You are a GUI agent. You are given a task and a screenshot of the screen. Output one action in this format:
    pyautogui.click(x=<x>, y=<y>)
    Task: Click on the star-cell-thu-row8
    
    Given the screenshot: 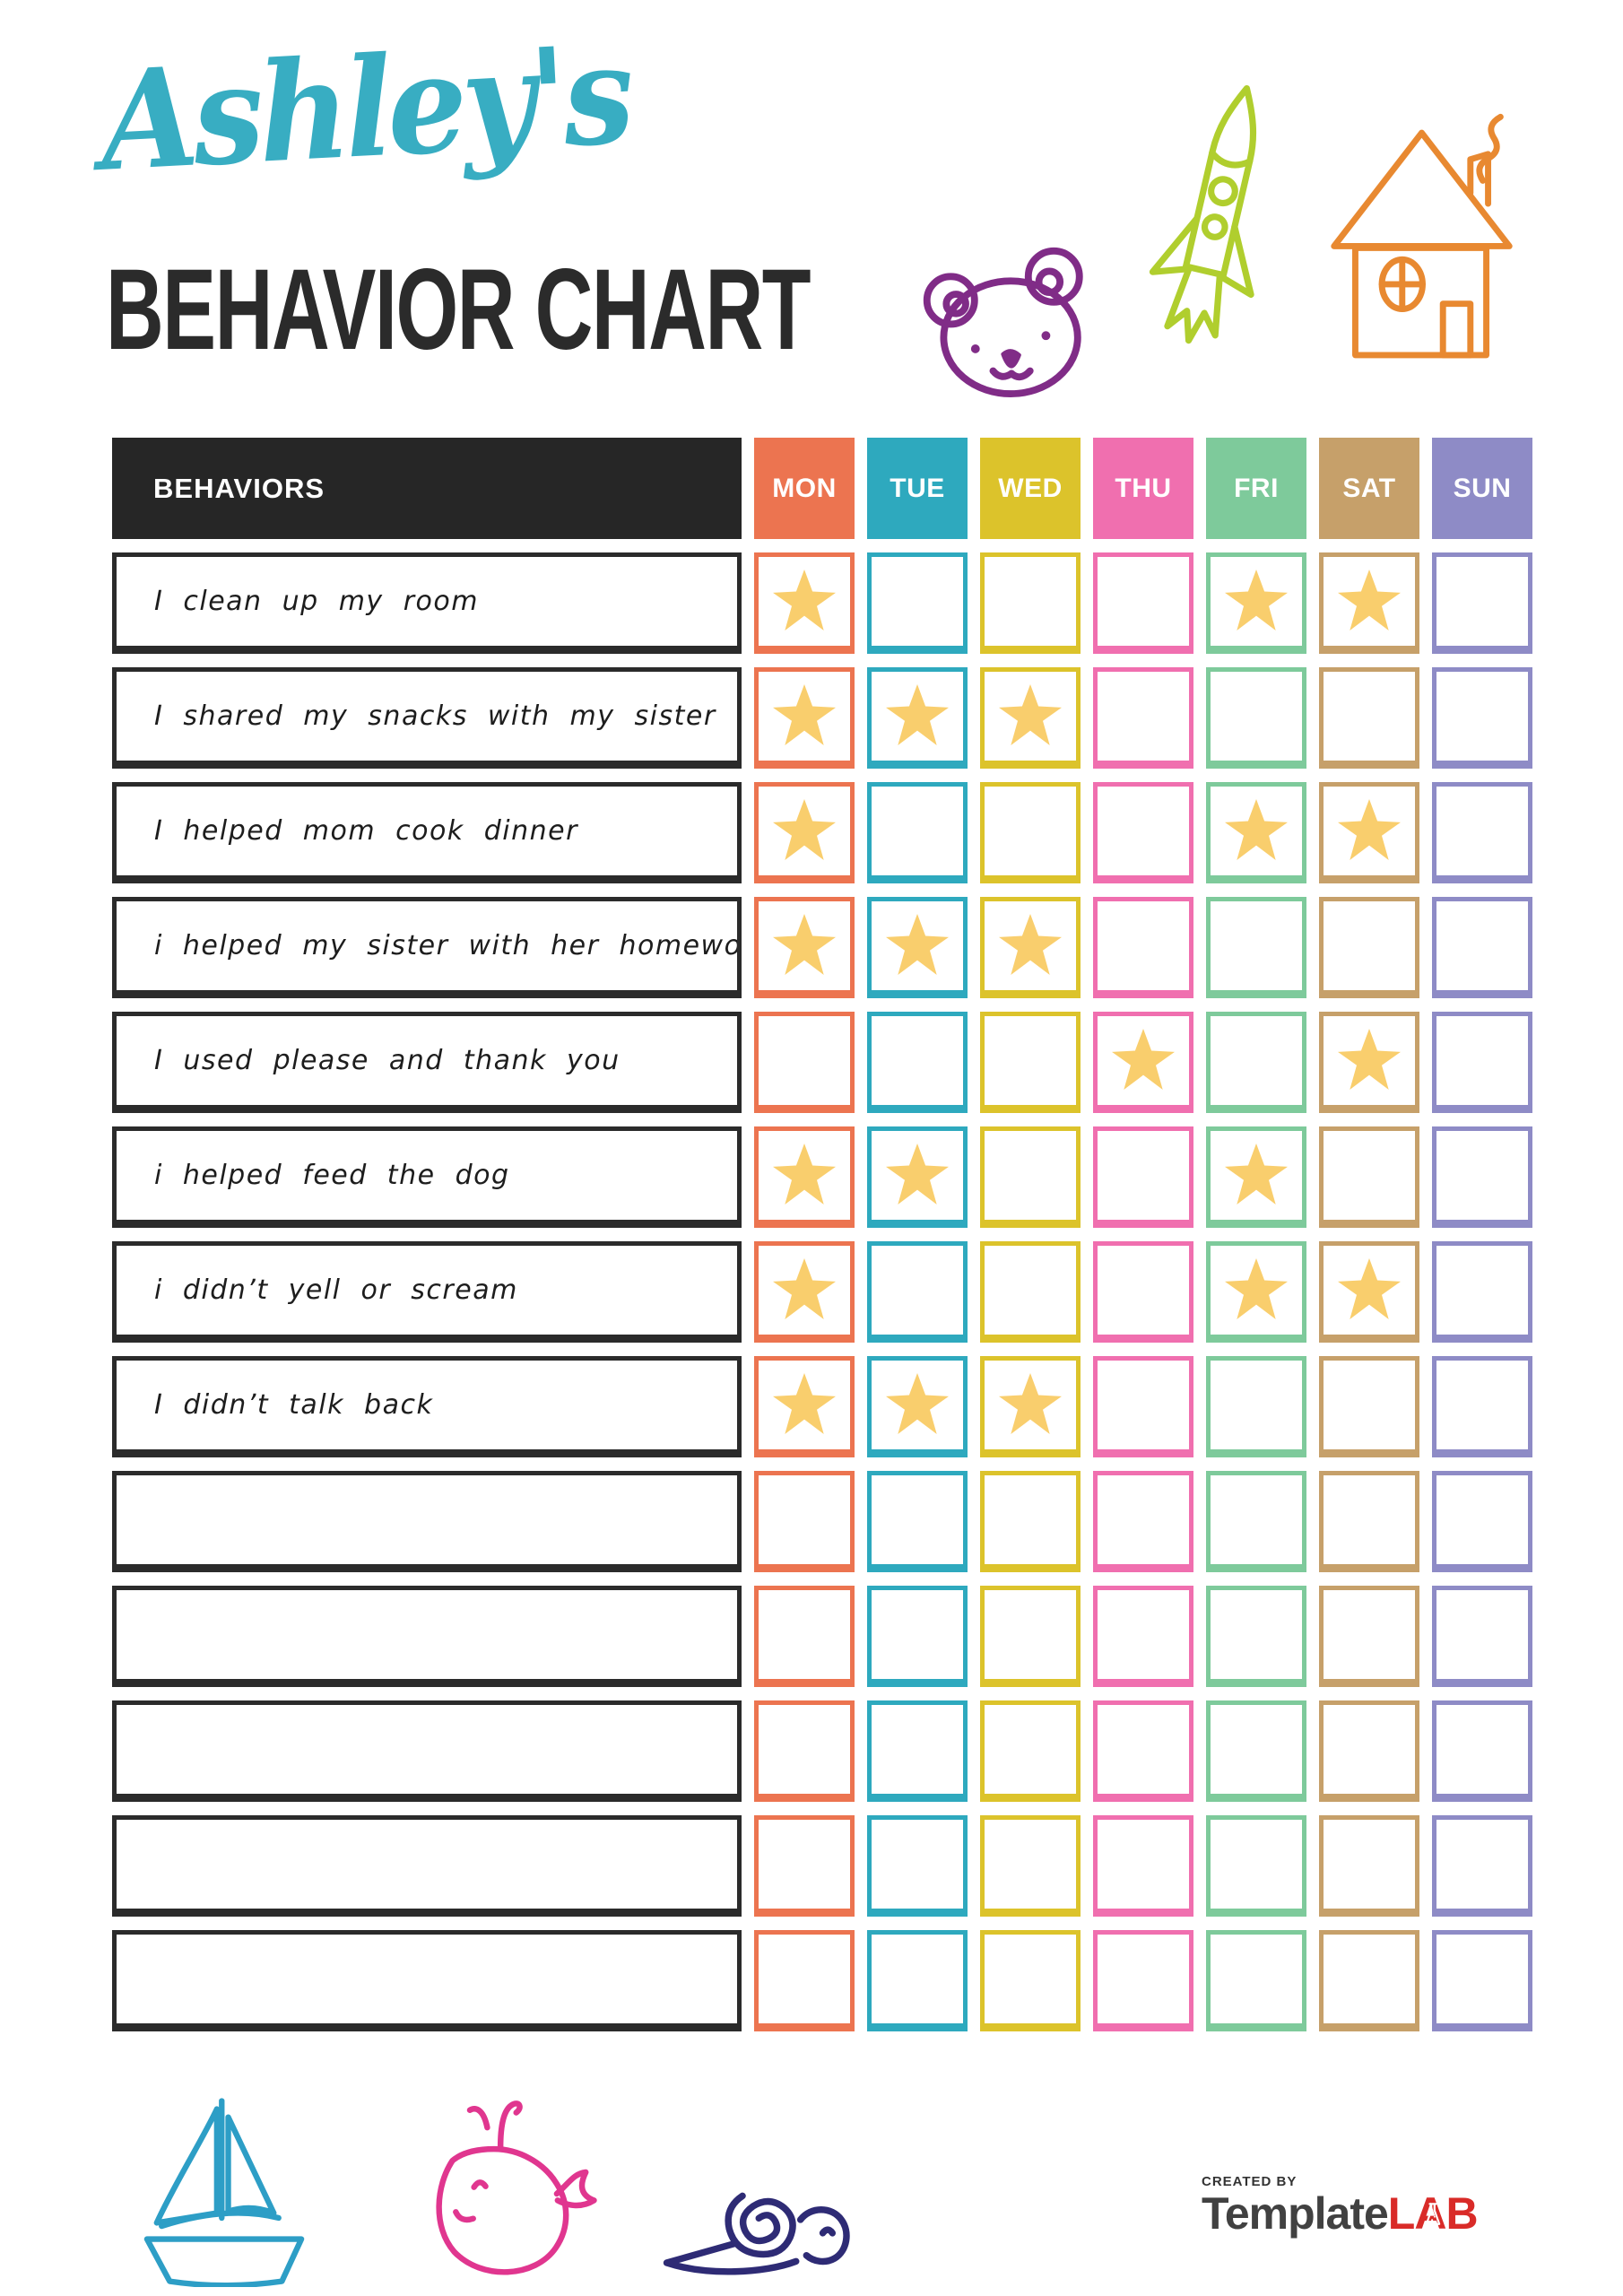 What is the action you would take?
    pyautogui.click(x=1143, y=1406)
    